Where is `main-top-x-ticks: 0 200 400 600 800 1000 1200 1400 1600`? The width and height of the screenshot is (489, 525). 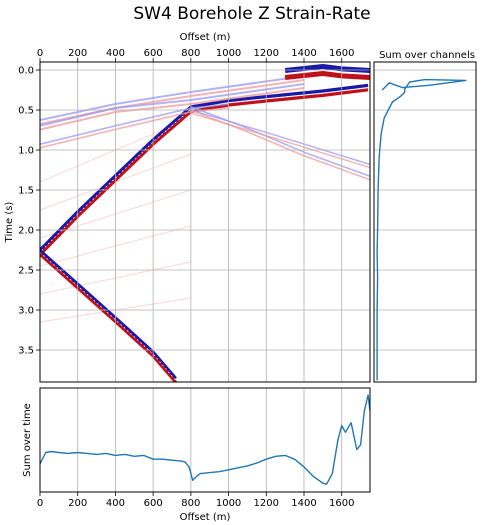 main-top-x-ticks: 0 200 400 600 800 1000 1200 1400 1600 is located at coordinates (195, 55).